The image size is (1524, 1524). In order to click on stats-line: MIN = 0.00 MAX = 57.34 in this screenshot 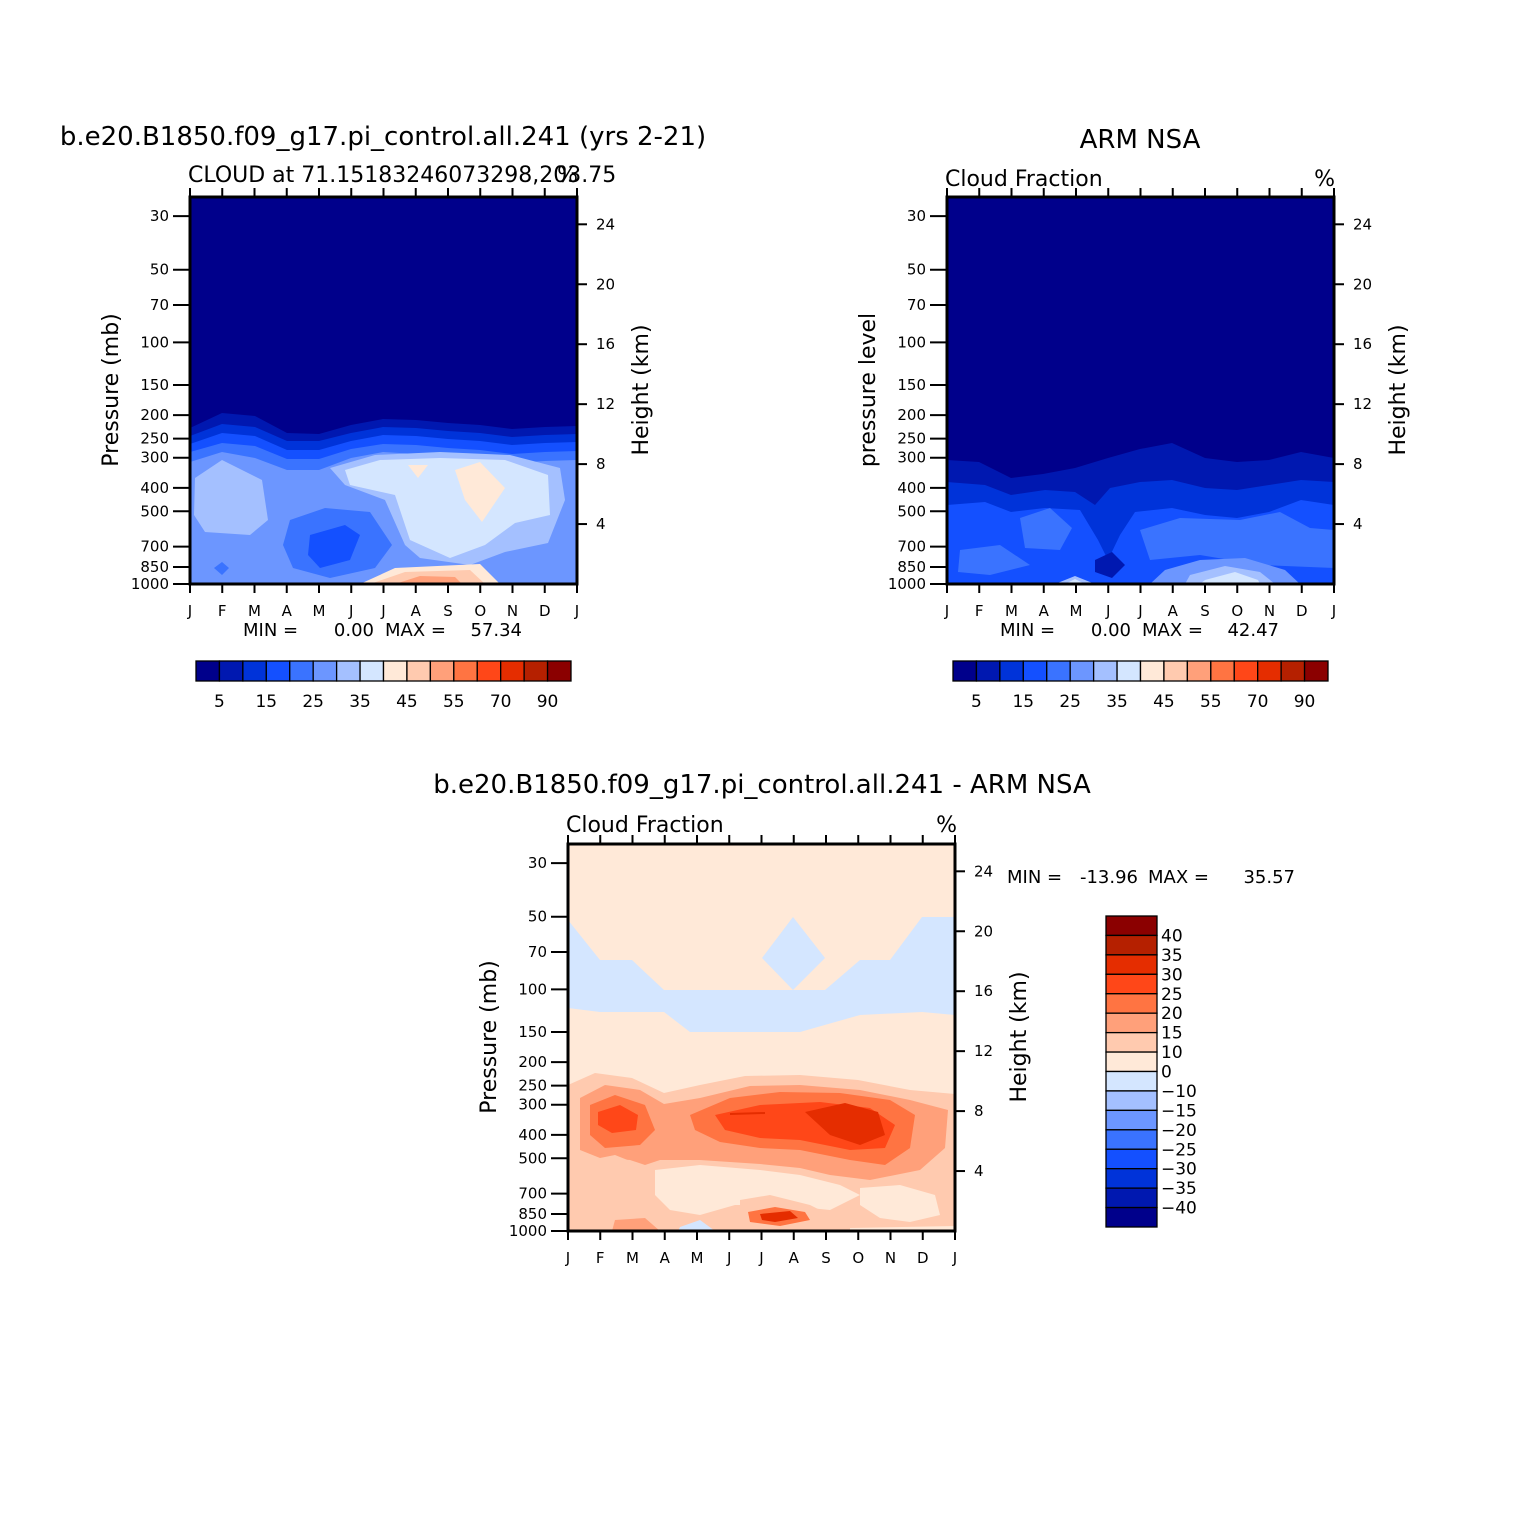, I will do `click(382, 630)`.